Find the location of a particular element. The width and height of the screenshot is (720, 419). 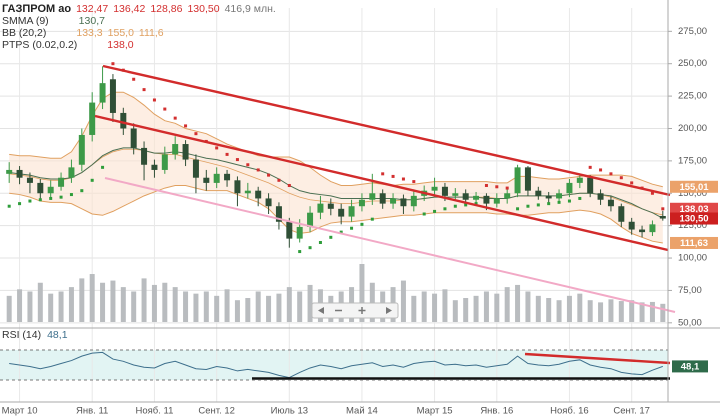

indicator-readout: 130,7 is located at coordinates (92, 21).